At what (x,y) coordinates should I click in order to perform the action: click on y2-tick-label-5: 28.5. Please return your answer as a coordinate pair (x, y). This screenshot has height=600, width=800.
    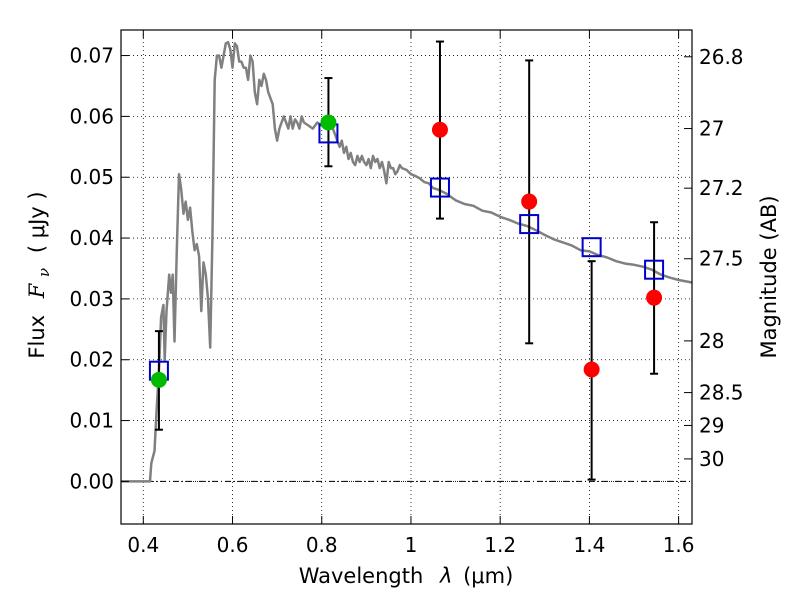
    Looking at the image, I should click on (721, 393).